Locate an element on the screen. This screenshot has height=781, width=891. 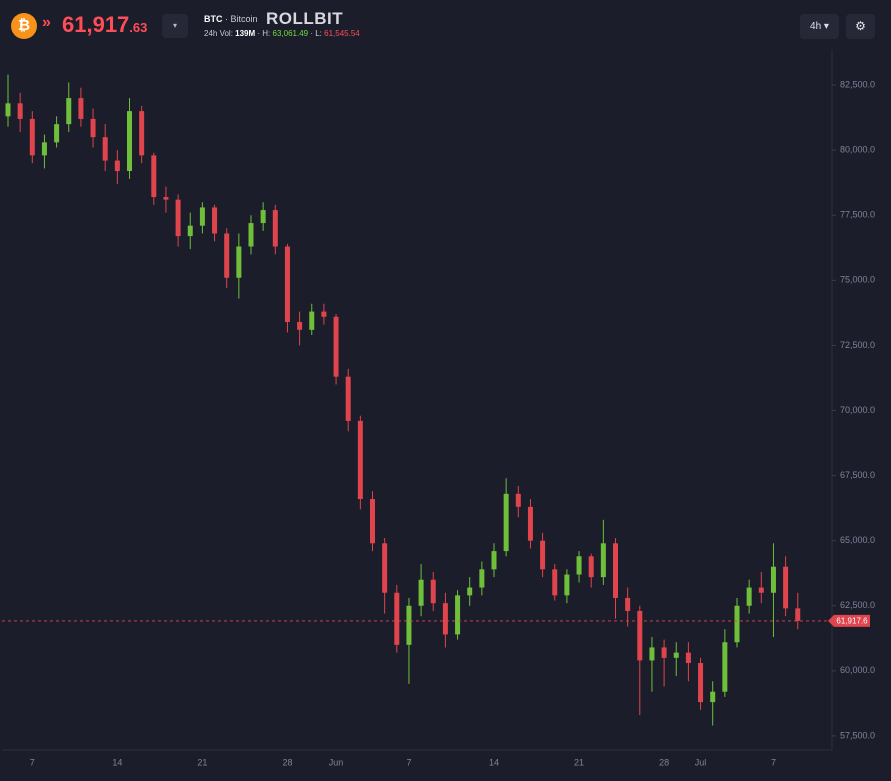
price-int: 61,917 is located at coordinates (96, 24).